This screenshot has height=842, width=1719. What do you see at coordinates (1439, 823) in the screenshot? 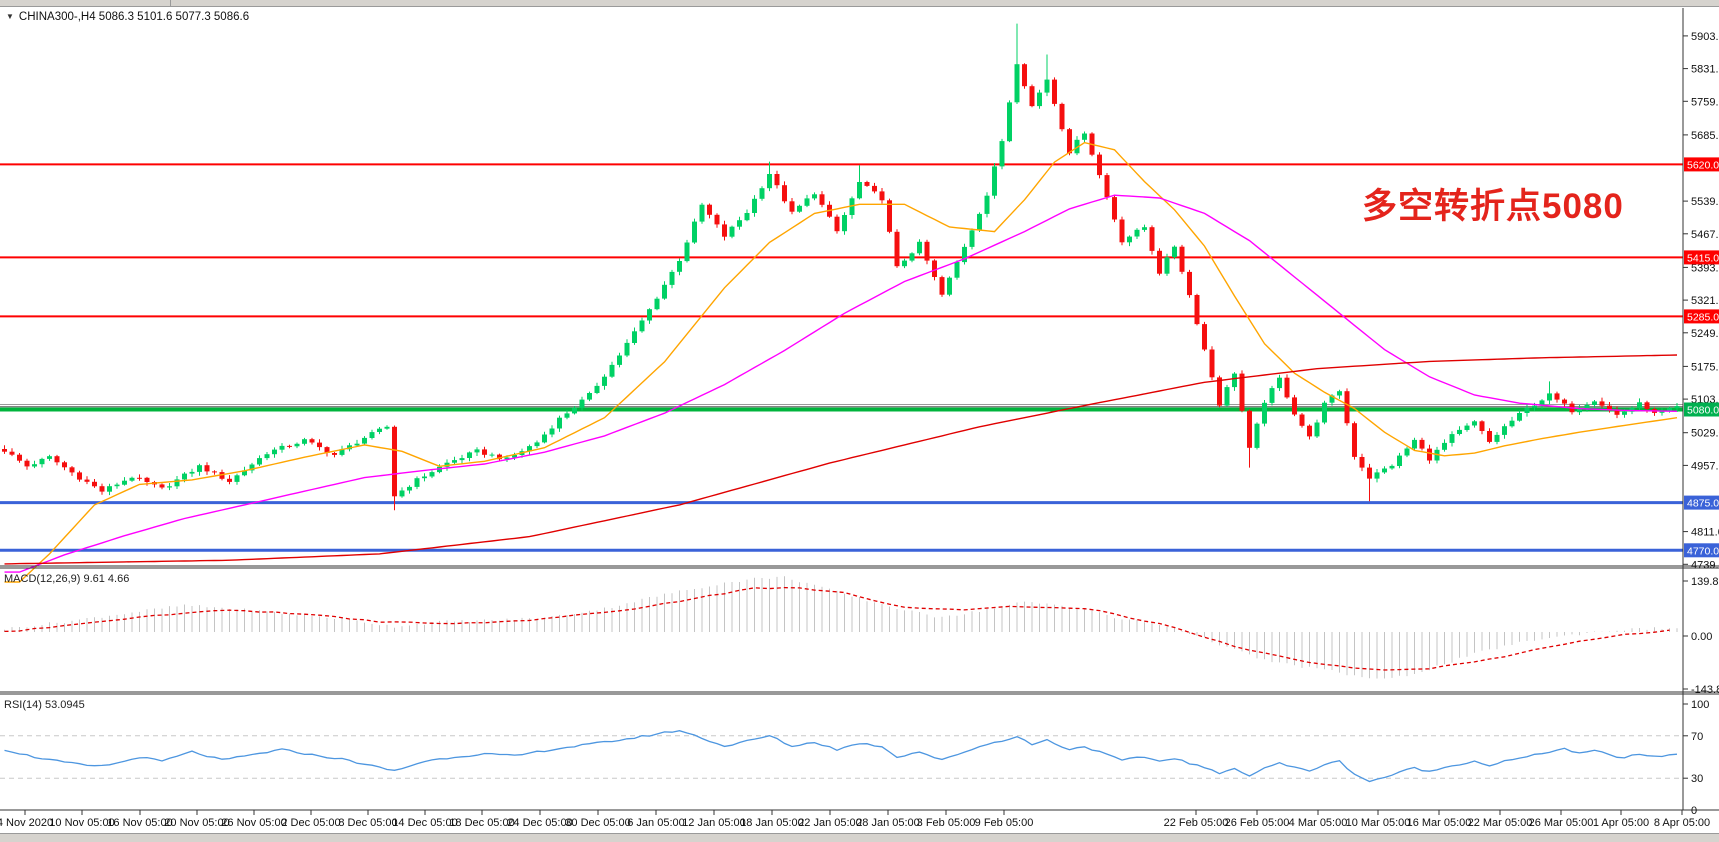
I see `date-tick-label: 16 Mar 05:00` at bounding box center [1439, 823].